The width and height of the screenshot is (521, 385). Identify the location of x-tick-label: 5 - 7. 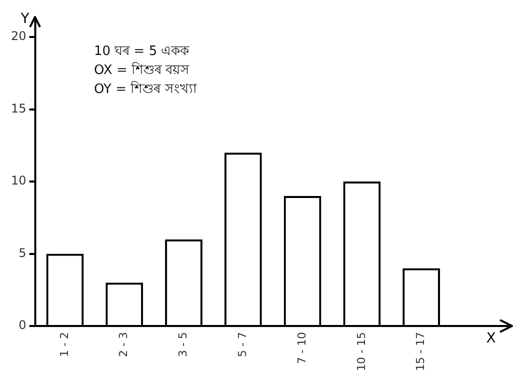
(242, 345).